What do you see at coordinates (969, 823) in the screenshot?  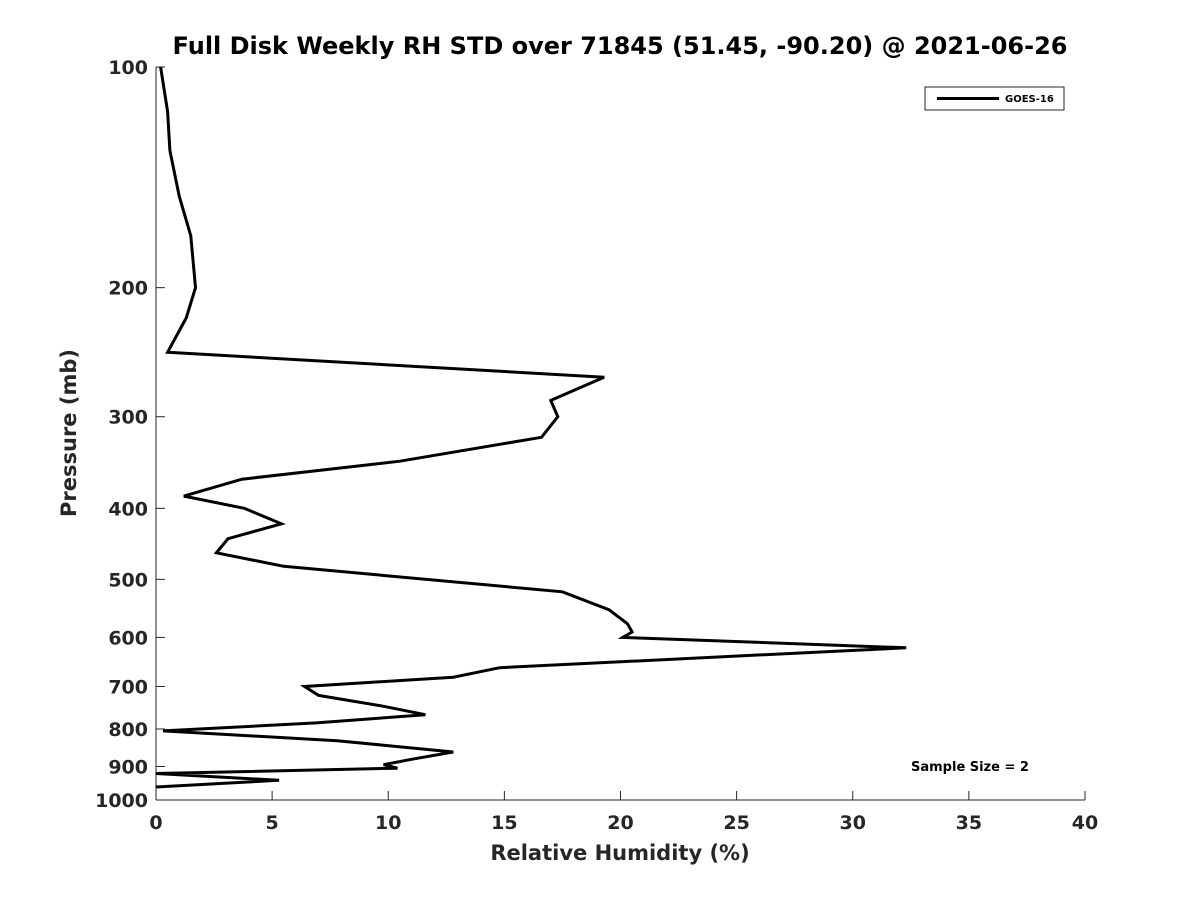 I see `x-tick-label: 35` at bounding box center [969, 823].